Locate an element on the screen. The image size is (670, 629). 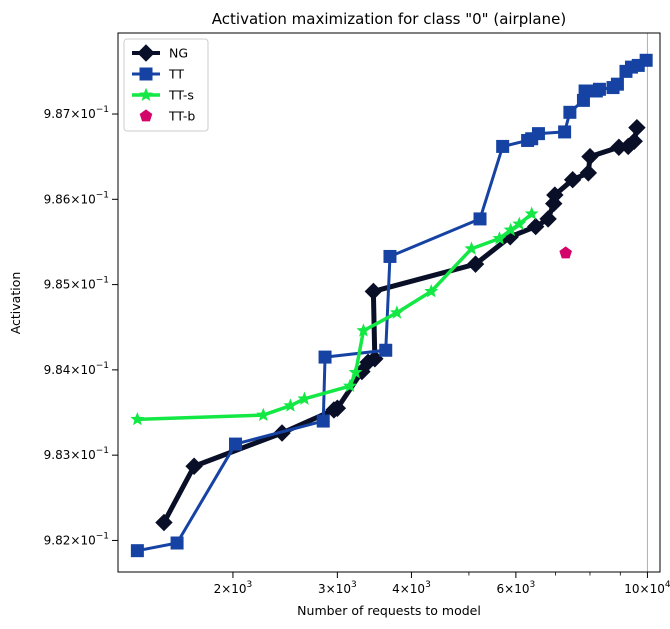
legend-box is located at coordinates (166, 85).